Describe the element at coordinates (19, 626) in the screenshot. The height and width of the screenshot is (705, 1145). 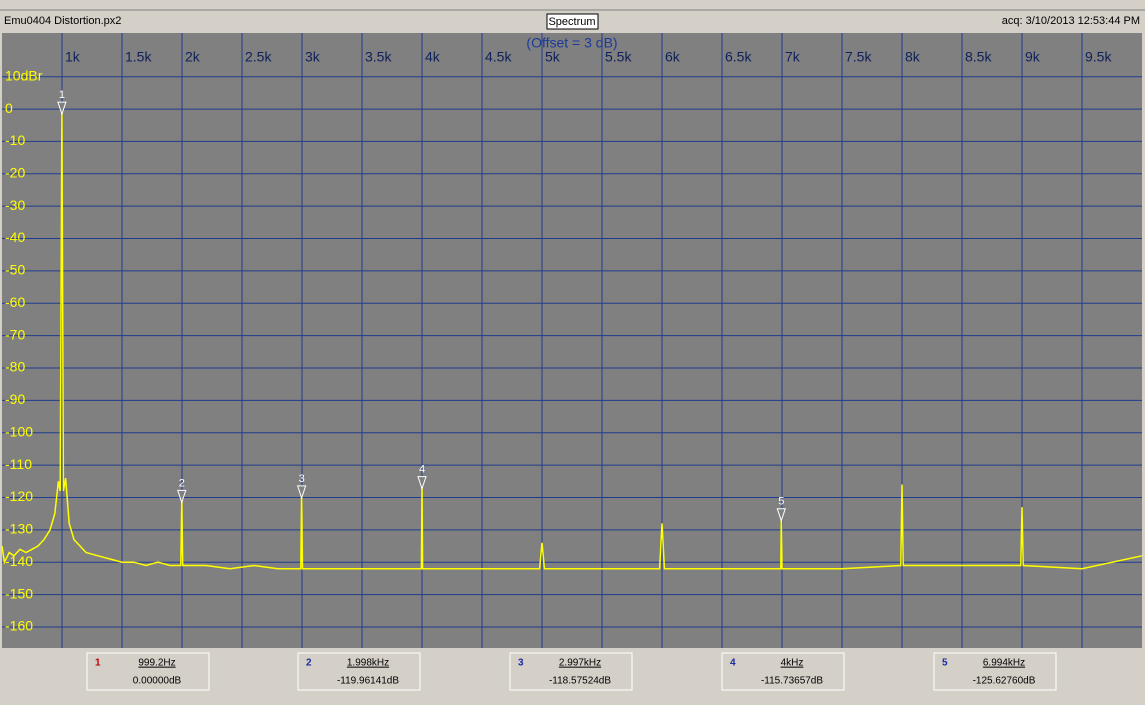
I see `y-tick-label: -160` at that location.